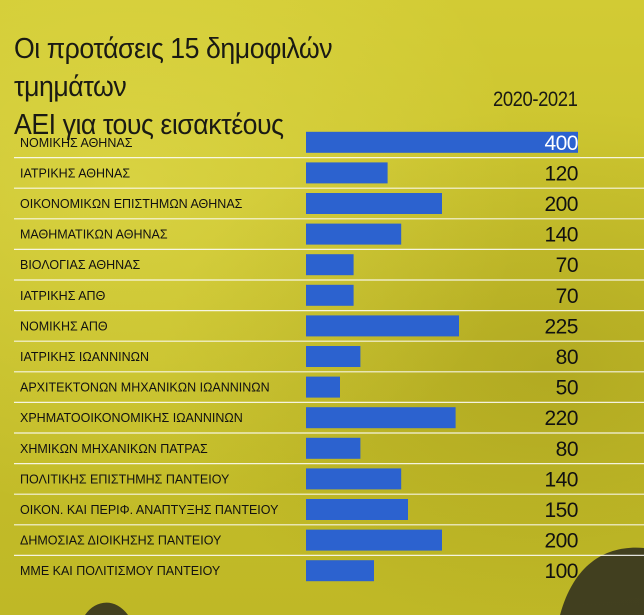 The width and height of the screenshot is (644, 615). What do you see at coordinates (94, 235) in the screenshot?
I see `category-label-4: ΜΑΘΗΜΑΤΙΚΩΝ ΑΘΗΝΑΣ` at bounding box center [94, 235].